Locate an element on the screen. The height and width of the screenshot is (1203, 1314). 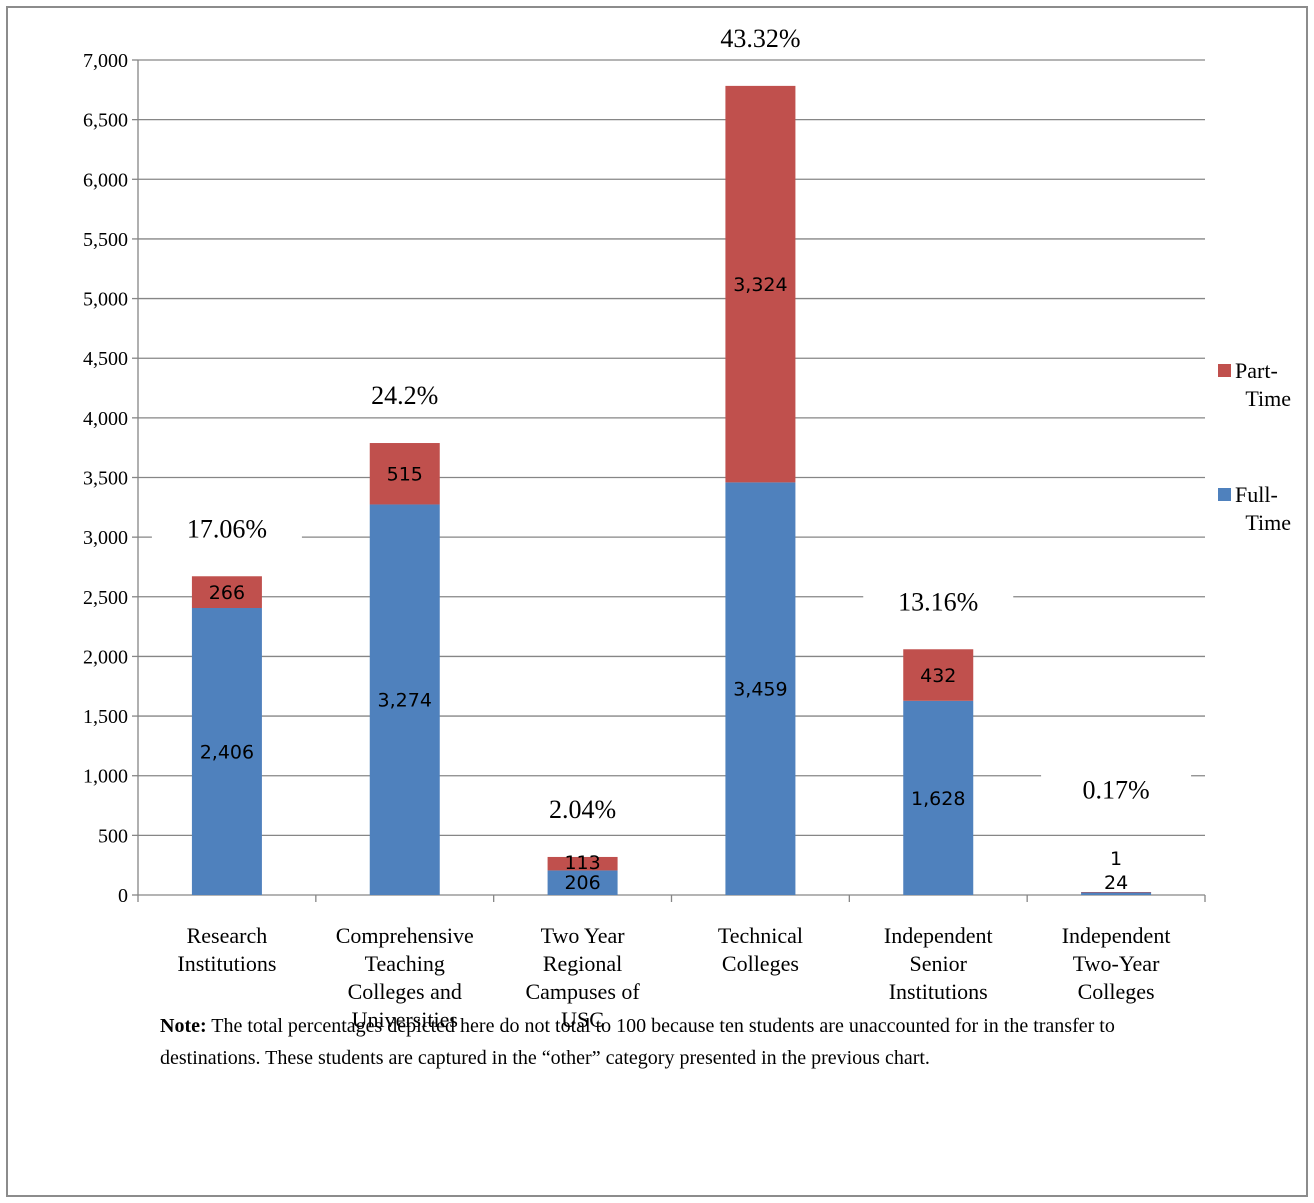
percent-label: 13.16% is located at coordinates (938, 601).